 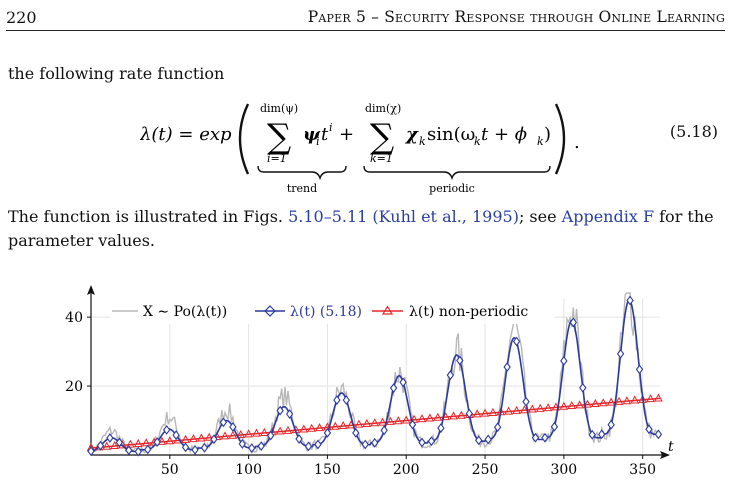 I want to click on x-tick-label: 100, so click(x=248, y=470).